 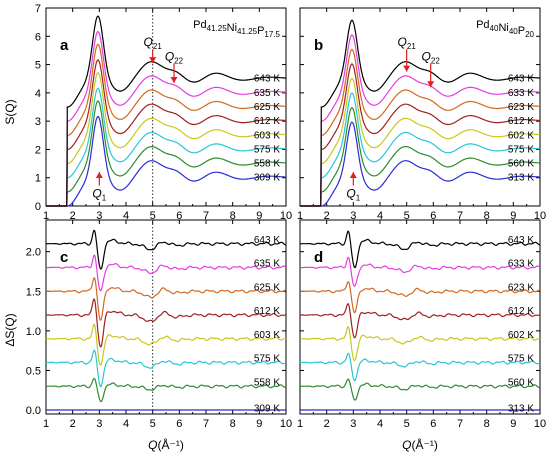 What do you see at coordinates (33, 332) in the screenshot?
I see `y-tick-label: 1.0` at bounding box center [33, 332].